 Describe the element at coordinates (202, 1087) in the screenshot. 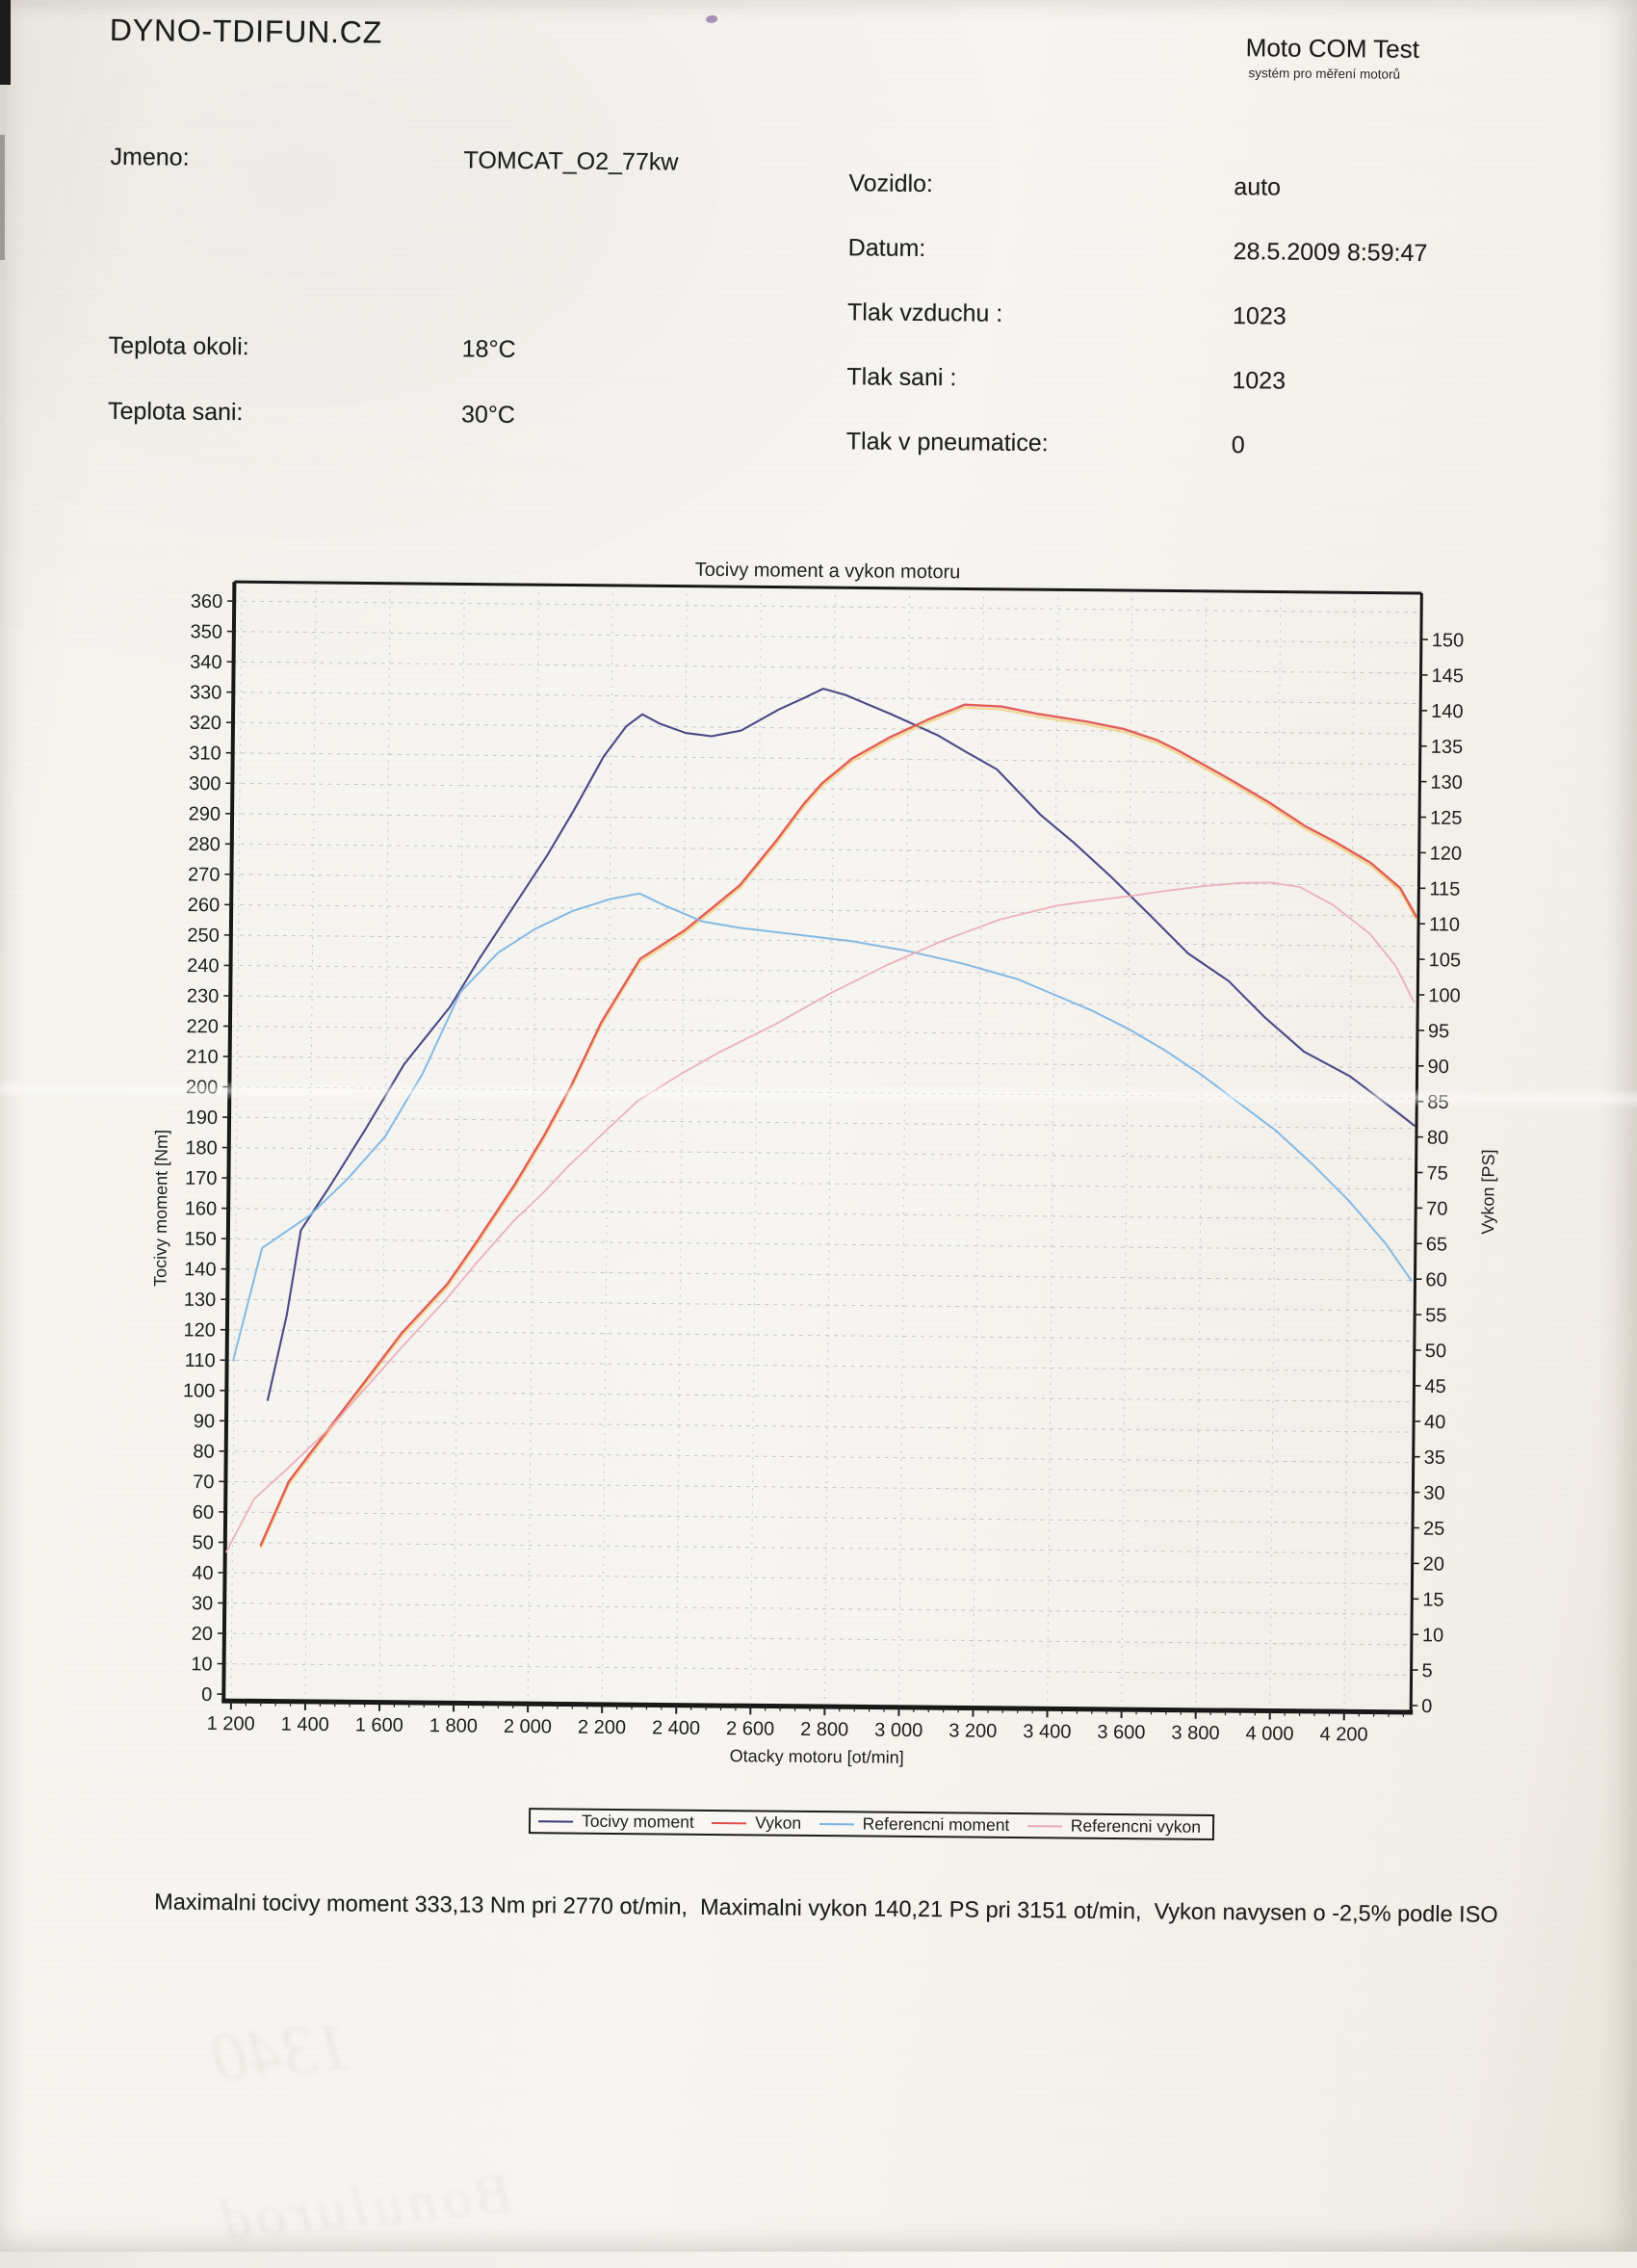

I see `svg-text: 200` at that location.